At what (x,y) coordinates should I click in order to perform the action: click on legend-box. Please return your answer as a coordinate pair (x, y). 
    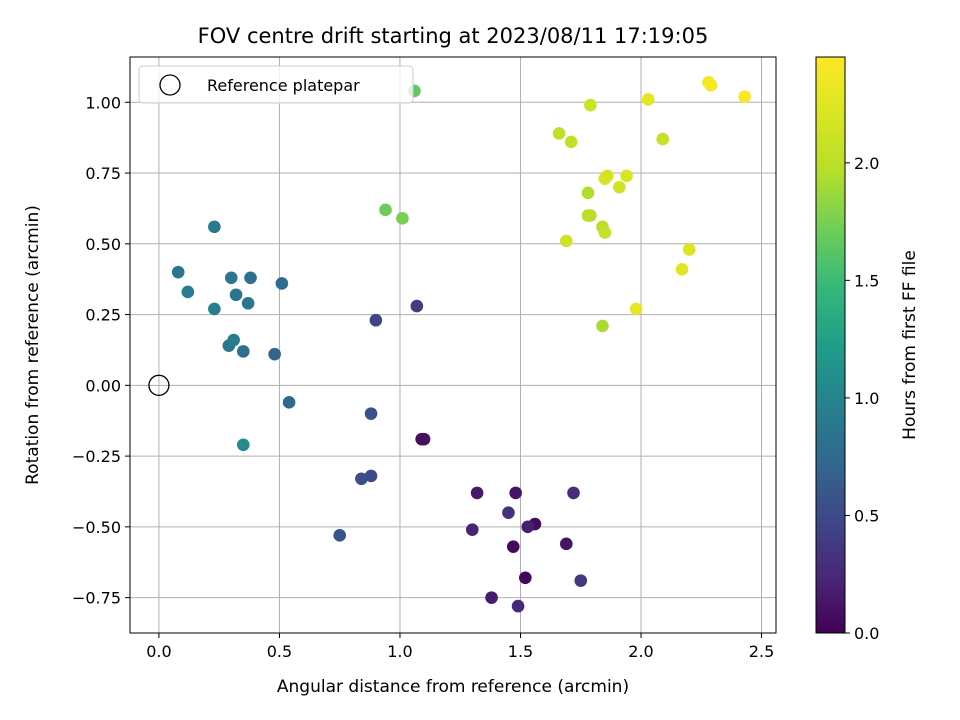
    Looking at the image, I should click on (276, 84).